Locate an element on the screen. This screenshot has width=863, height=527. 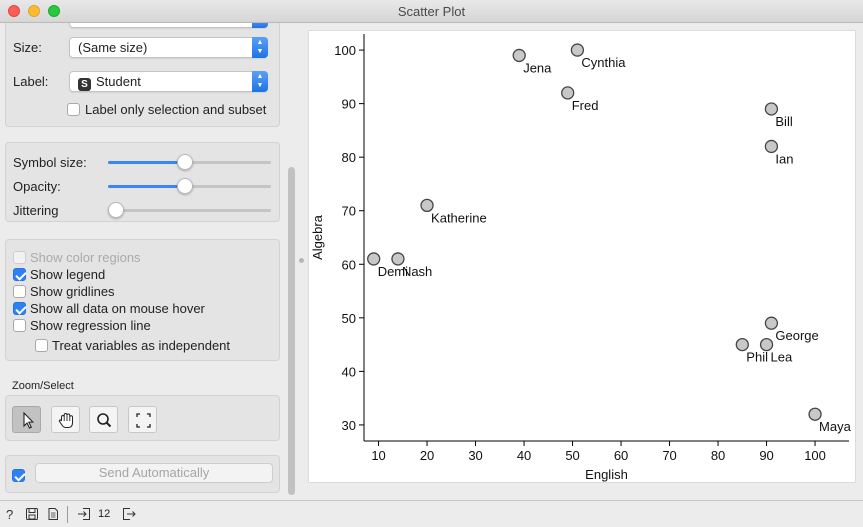
x-tick-label: 90 is located at coordinates (766, 455).